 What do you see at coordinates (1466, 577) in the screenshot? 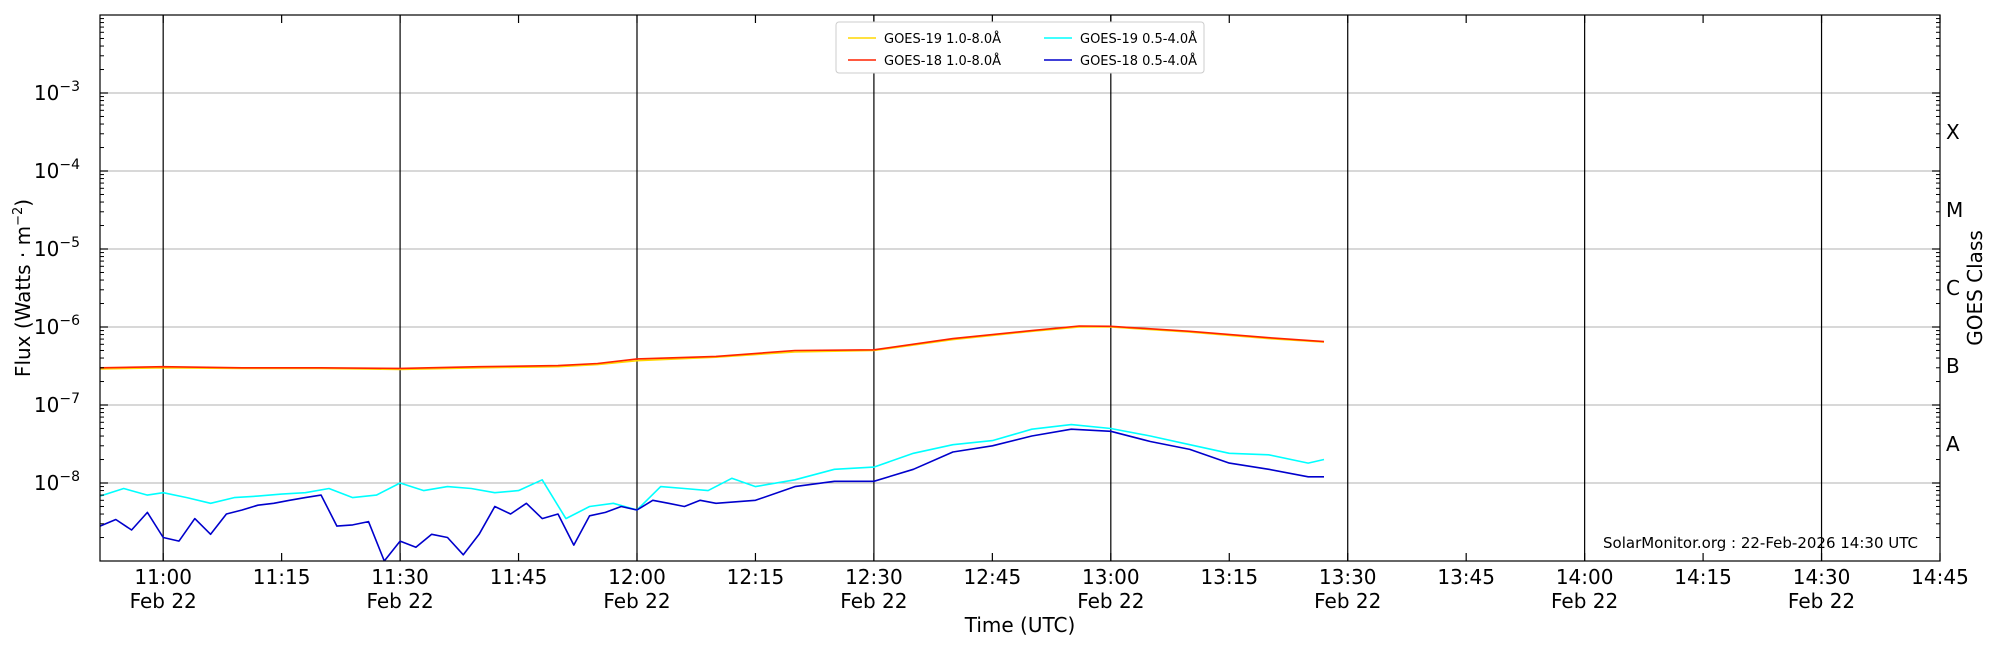
I see `x-tick-label: 13:45` at bounding box center [1466, 577].